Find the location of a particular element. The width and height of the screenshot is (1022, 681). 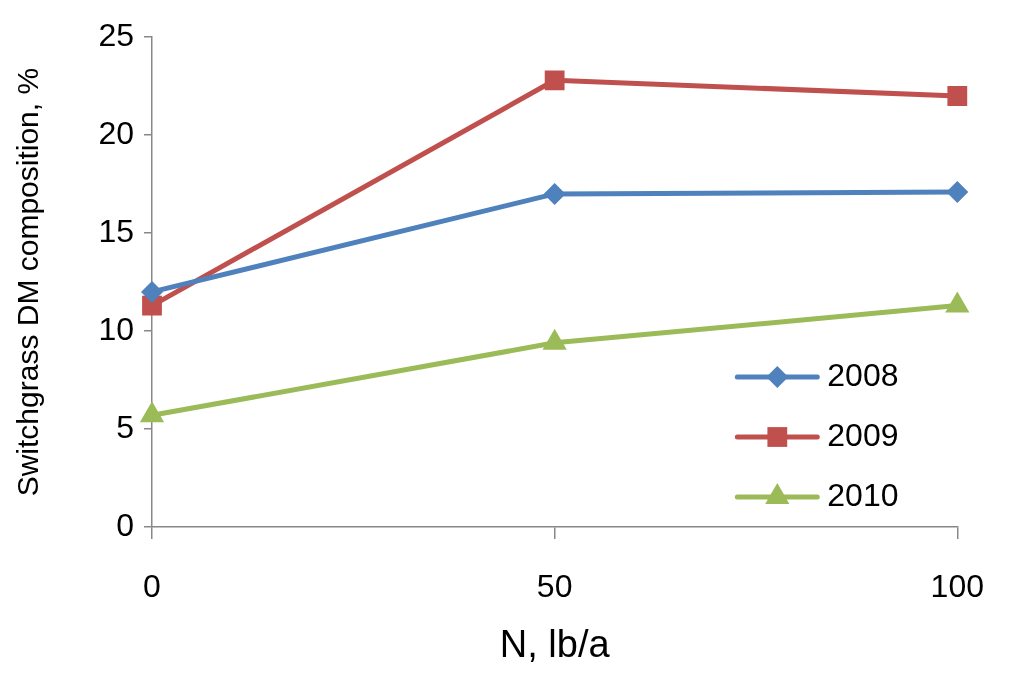

x-tick-label: 0 is located at coordinates (152, 586).